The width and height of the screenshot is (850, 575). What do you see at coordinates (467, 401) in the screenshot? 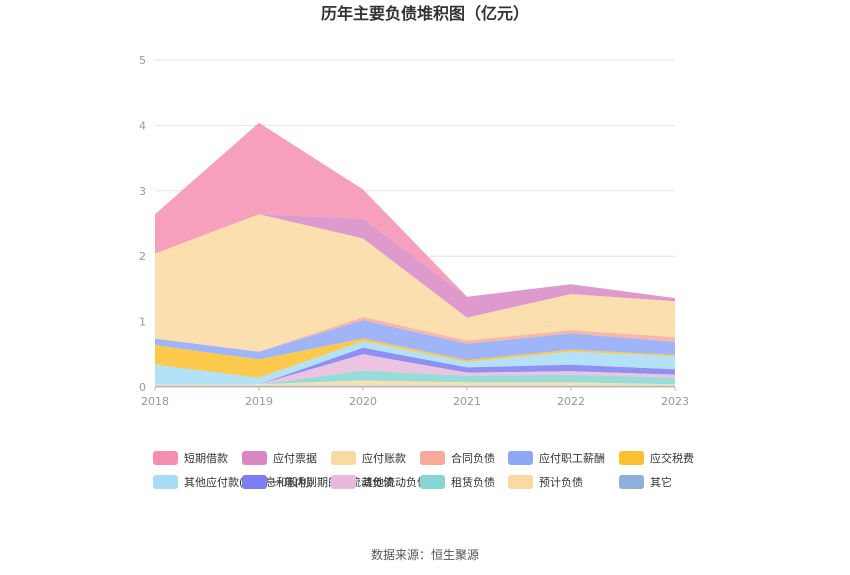
I see `x-tick-label: 2021` at bounding box center [467, 401].